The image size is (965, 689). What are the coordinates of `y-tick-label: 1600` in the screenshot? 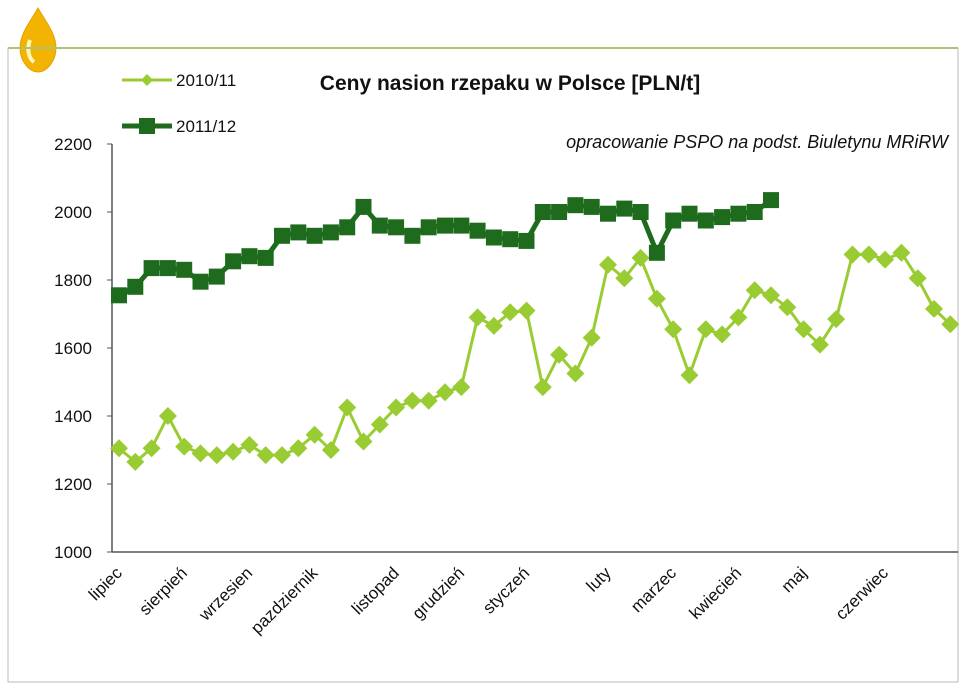 It's located at (73, 348).